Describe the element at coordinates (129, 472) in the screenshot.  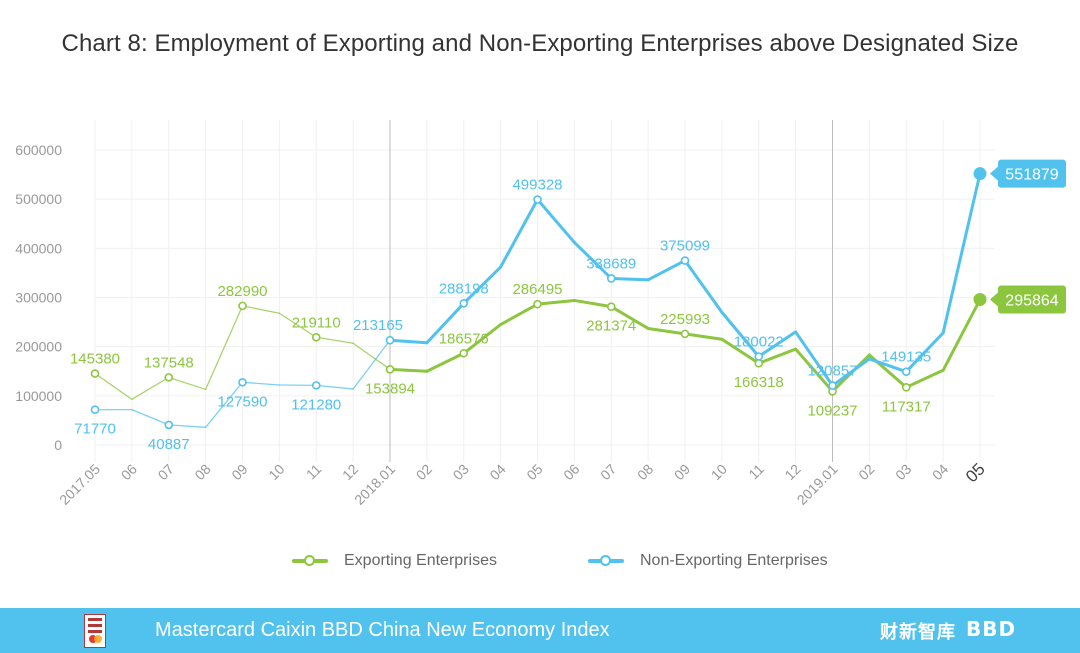
I see `x-tick-label: 06` at that location.